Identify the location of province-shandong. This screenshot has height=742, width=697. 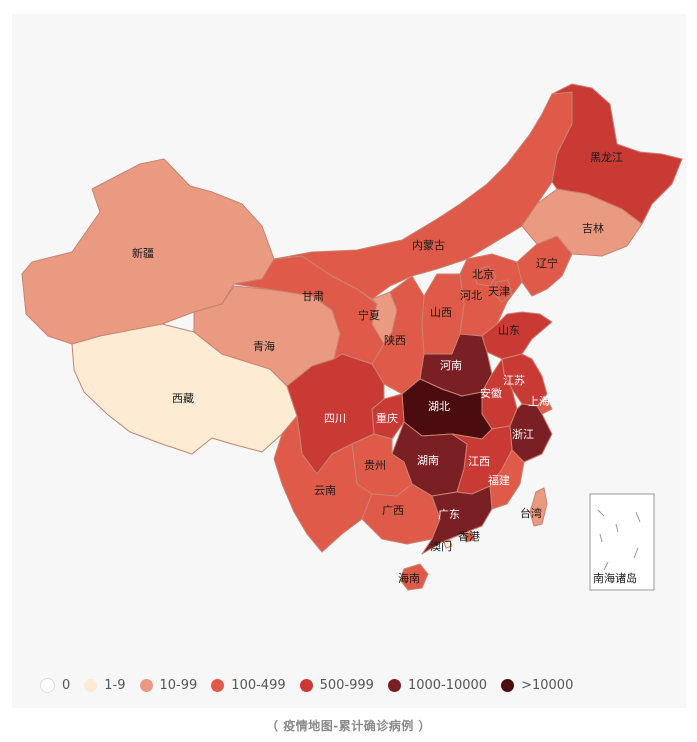
(517, 335).